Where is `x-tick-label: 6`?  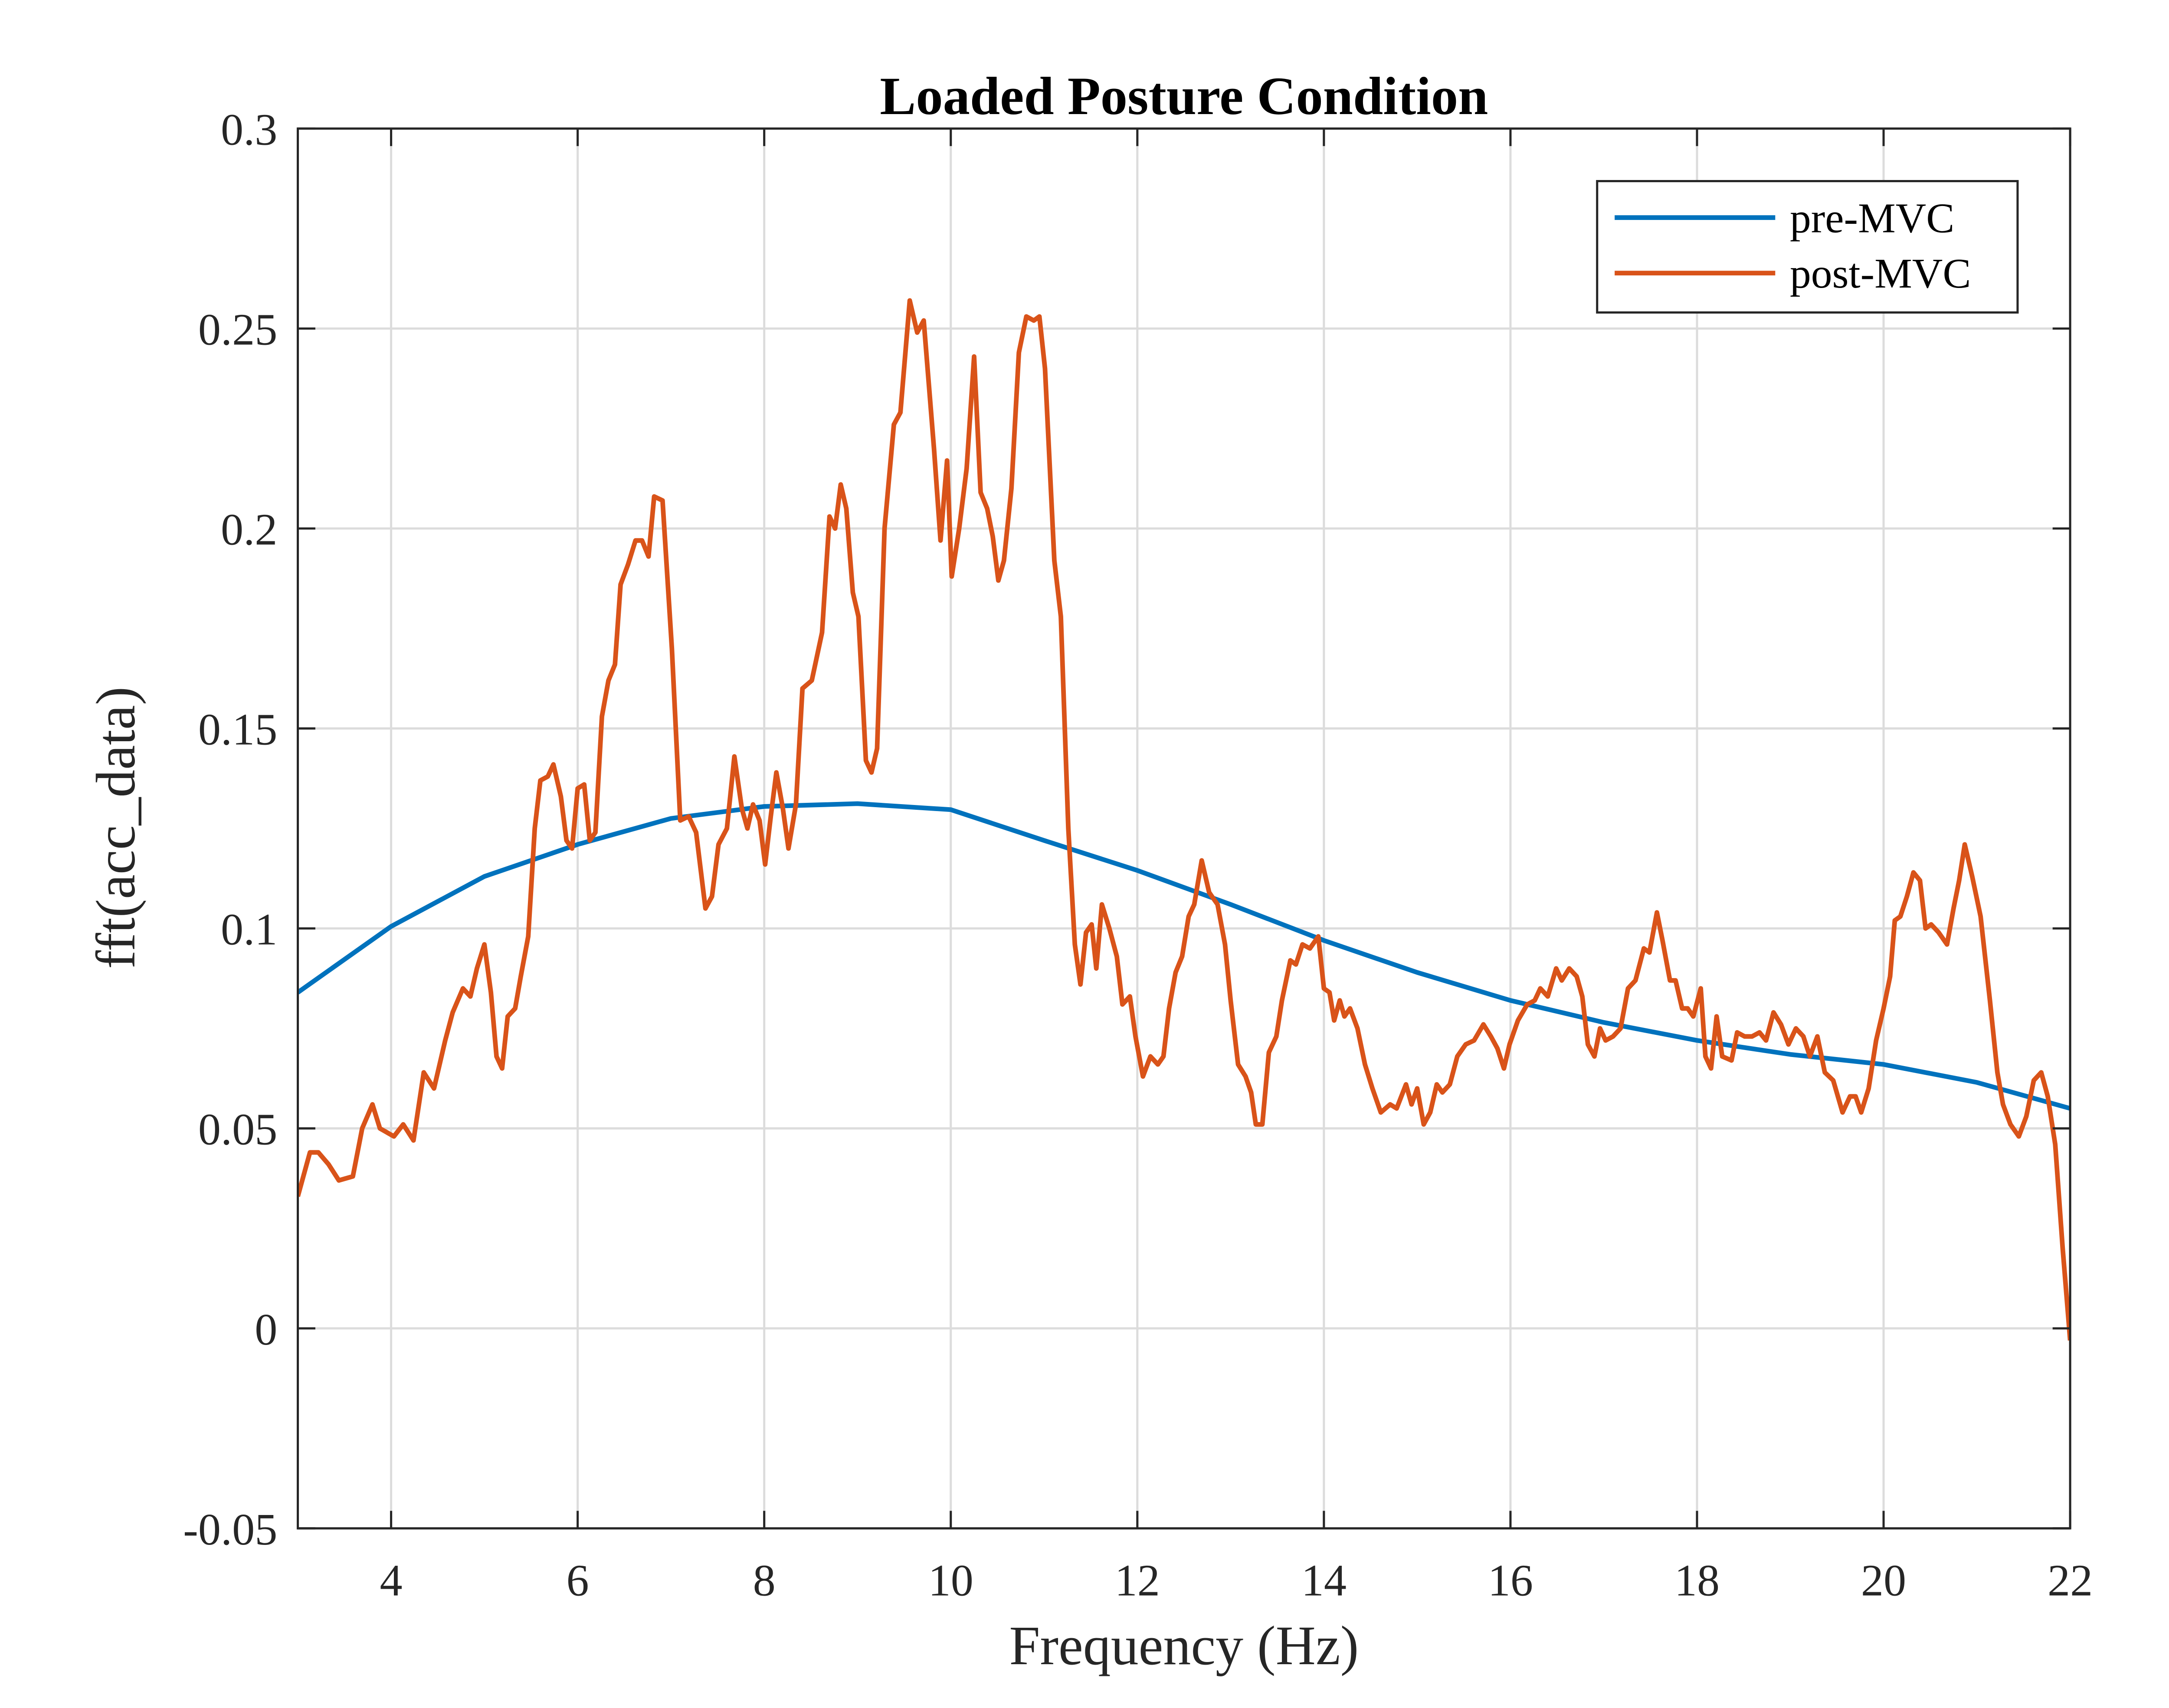
x-tick-label: 6 is located at coordinates (578, 1581).